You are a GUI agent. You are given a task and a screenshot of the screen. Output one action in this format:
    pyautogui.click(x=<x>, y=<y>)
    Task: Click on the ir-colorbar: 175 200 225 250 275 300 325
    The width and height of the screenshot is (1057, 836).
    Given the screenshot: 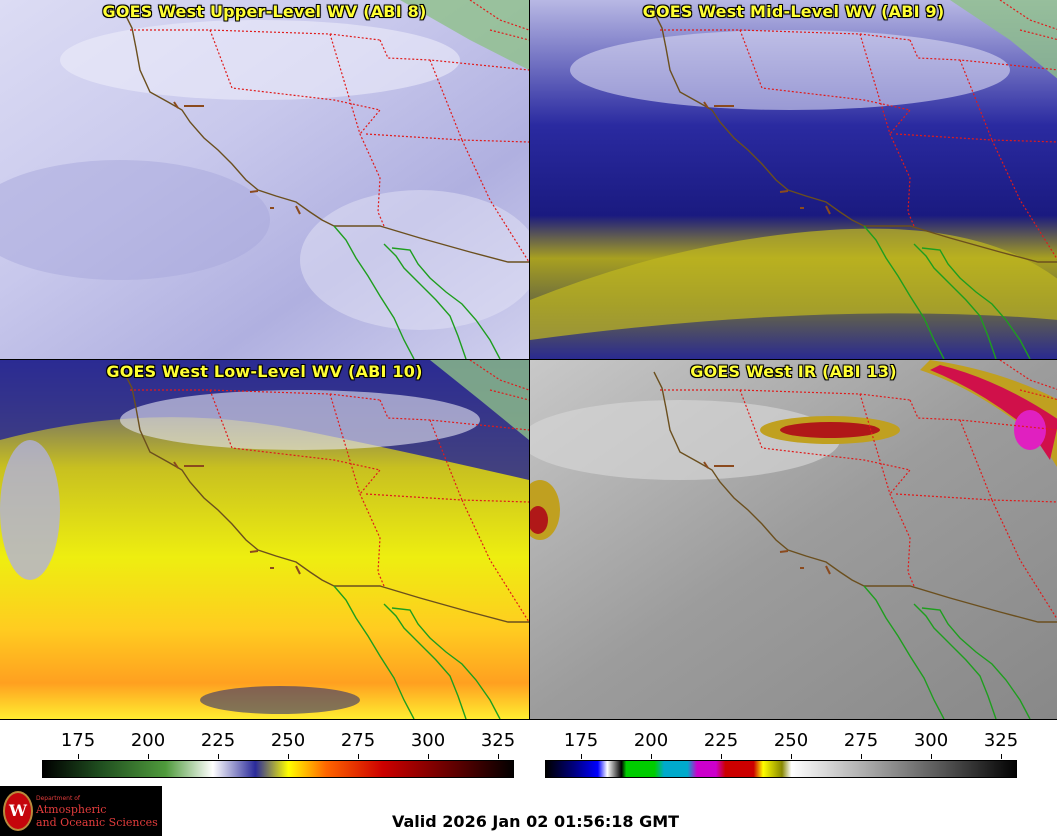 What is the action you would take?
    pyautogui.click(x=528, y=750)
    